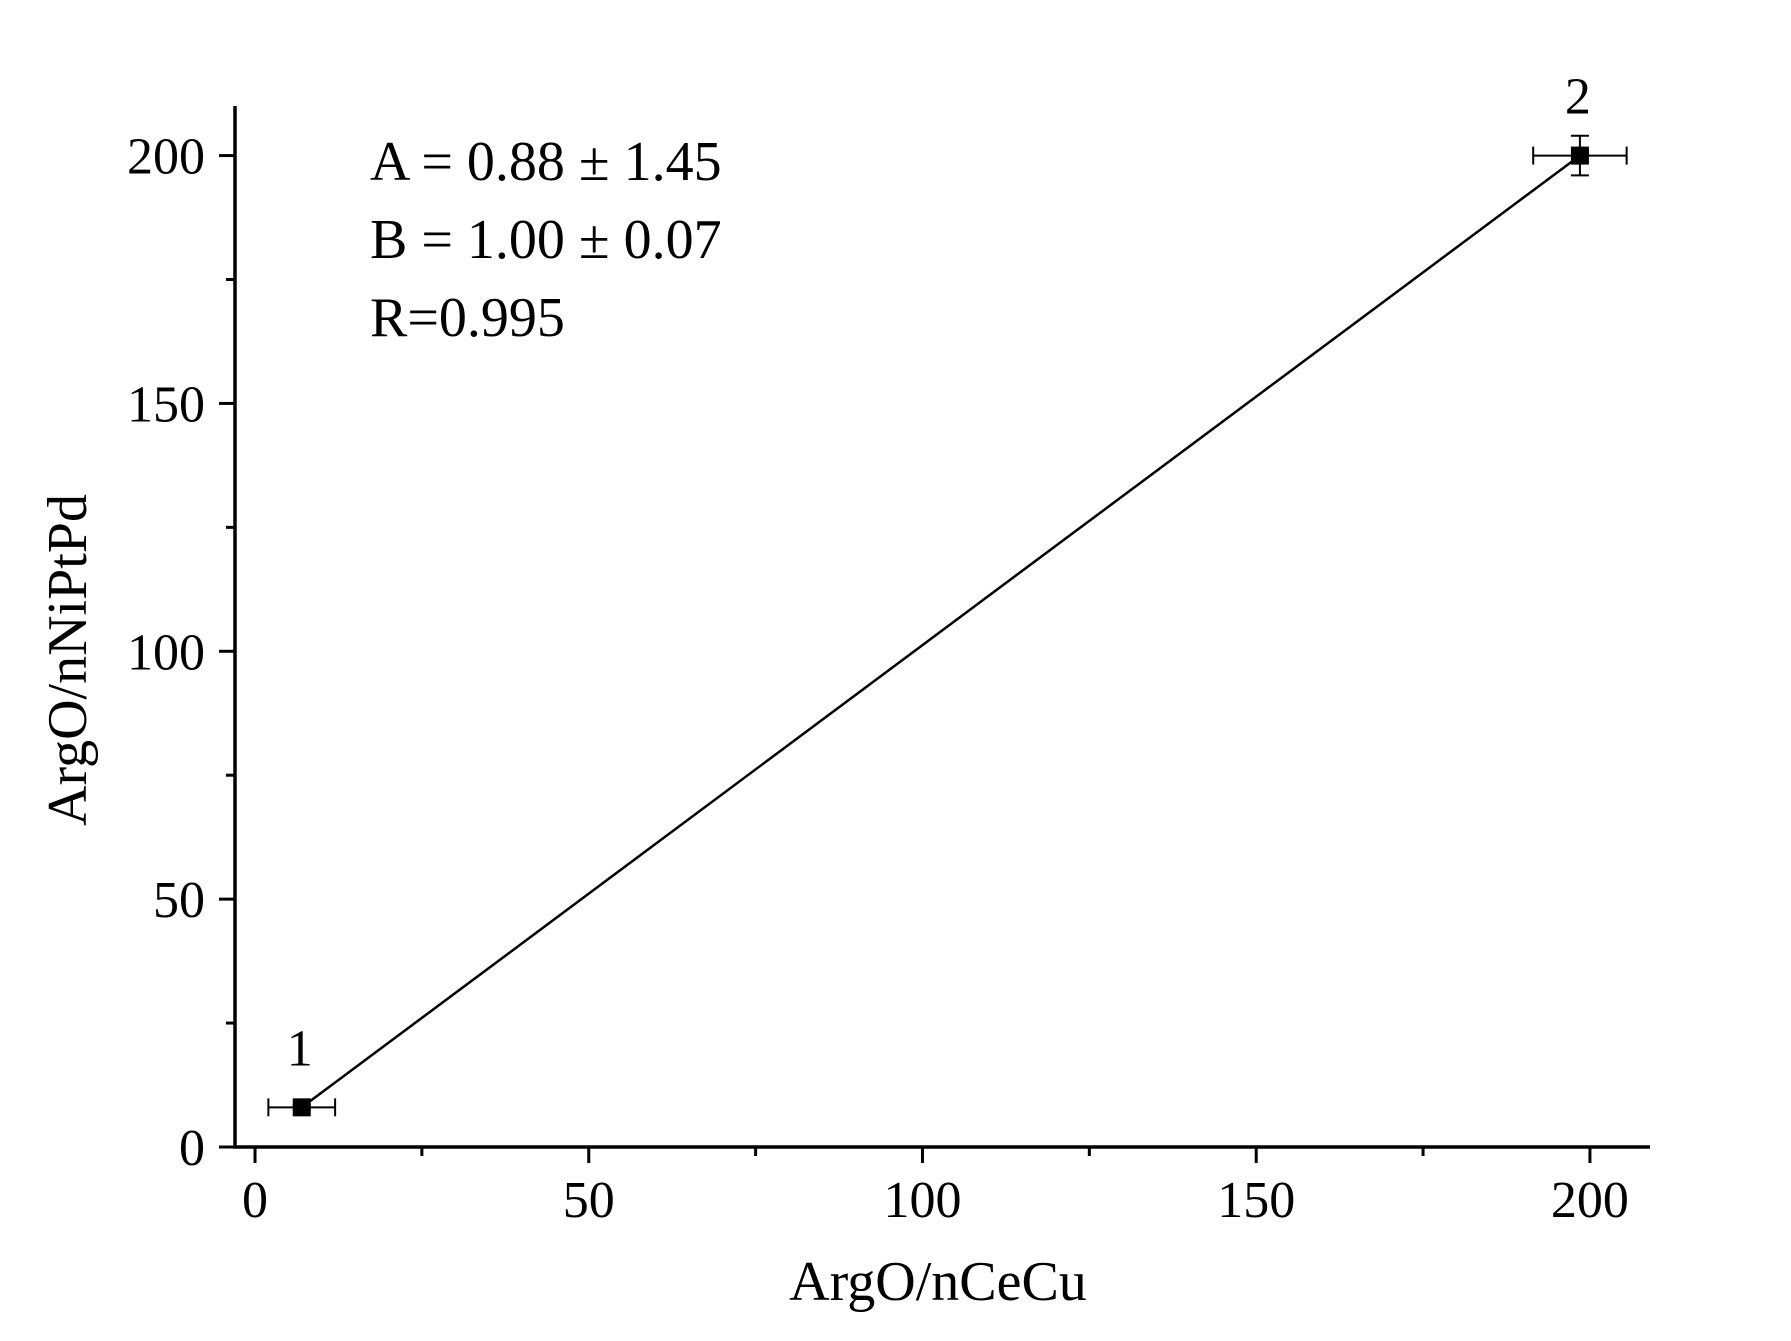 The image size is (1791, 1341). I want to click on annotation-b: B = 1.00 ± 0.07, so click(546, 240).